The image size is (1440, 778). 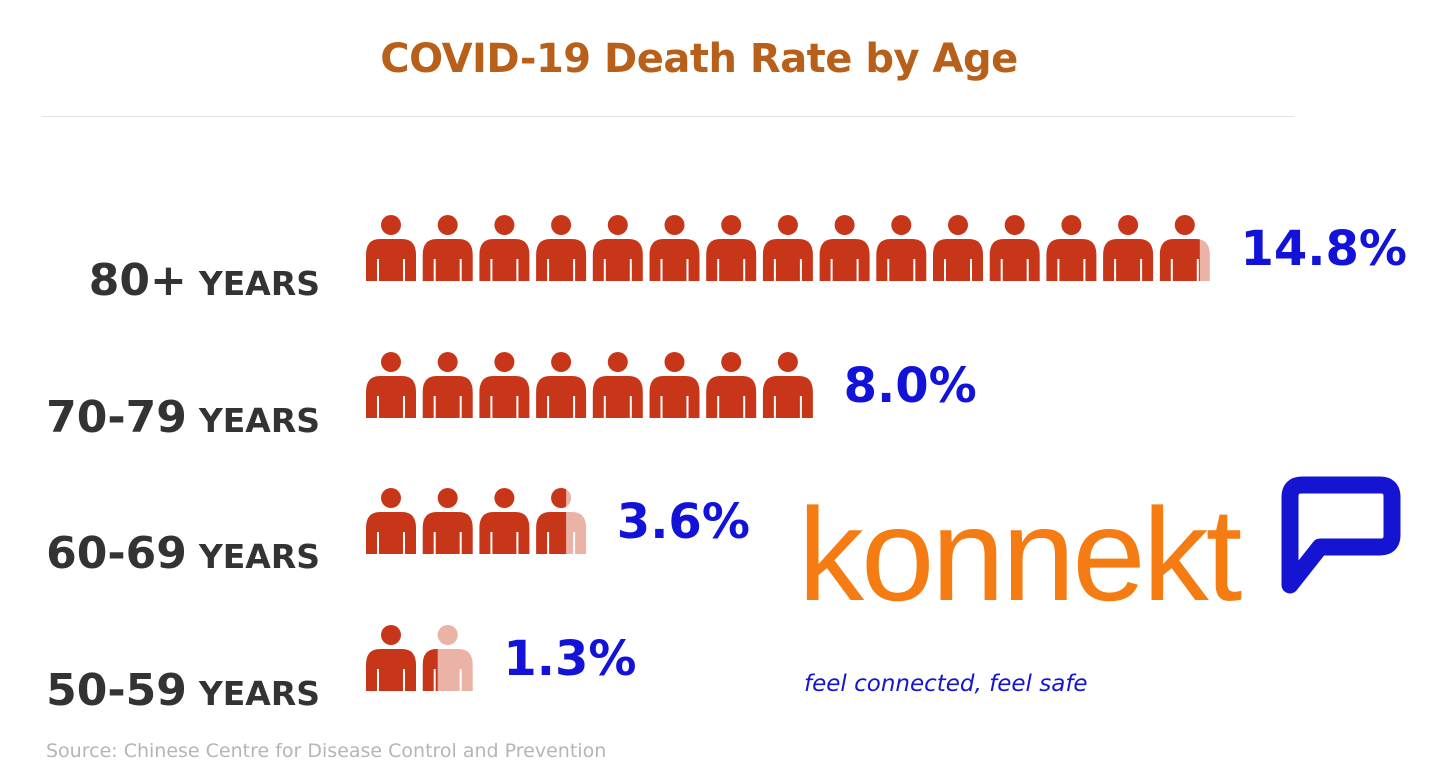 I want to click on speech-bubble-icon, so click(x=1341, y=535).